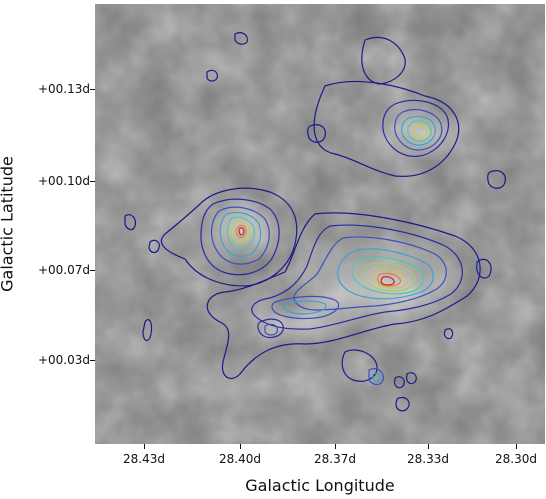  Describe the element at coordinates (320, 485) in the screenshot. I see `x-axis-label: Galactic Longitude` at that location.